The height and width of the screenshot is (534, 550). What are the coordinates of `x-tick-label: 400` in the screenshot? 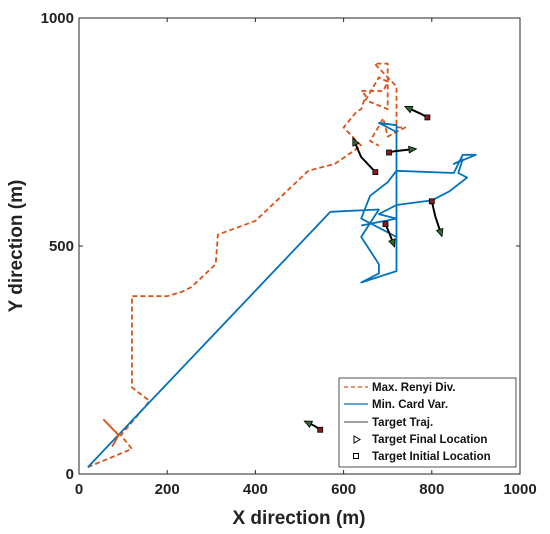 It's located at (255, 489).